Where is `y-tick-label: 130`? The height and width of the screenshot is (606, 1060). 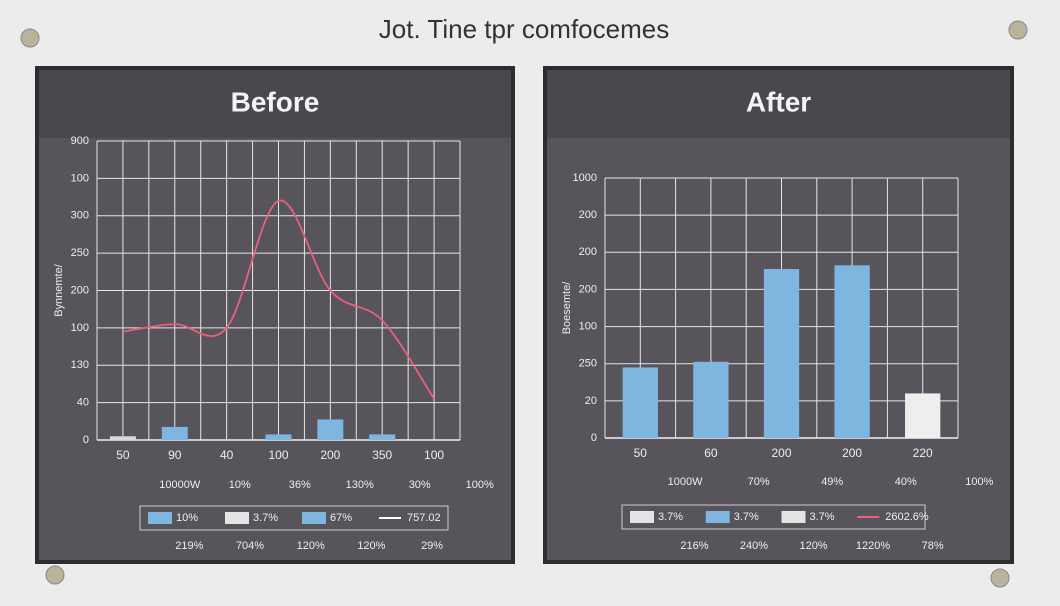 y-tick-label: 130 is located at coordinates (80, 365).